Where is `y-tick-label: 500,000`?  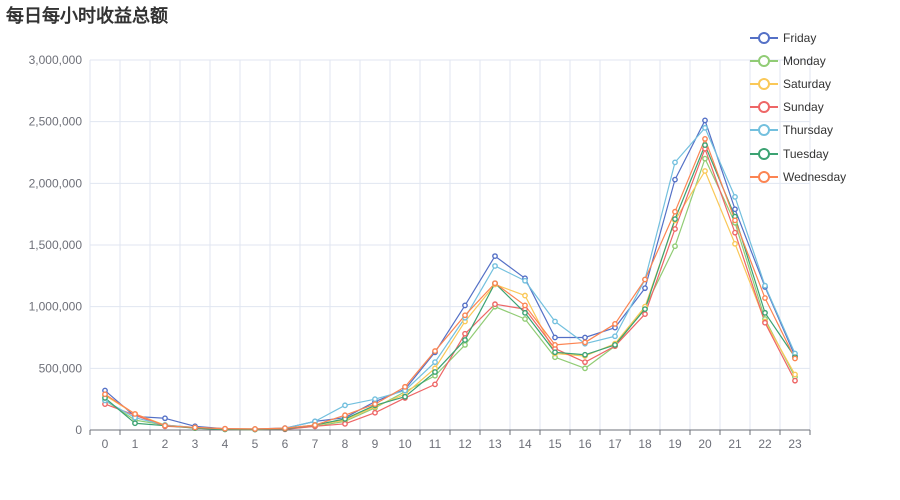 y-tick-label: 500,000 is located at coordinates (61, 368).